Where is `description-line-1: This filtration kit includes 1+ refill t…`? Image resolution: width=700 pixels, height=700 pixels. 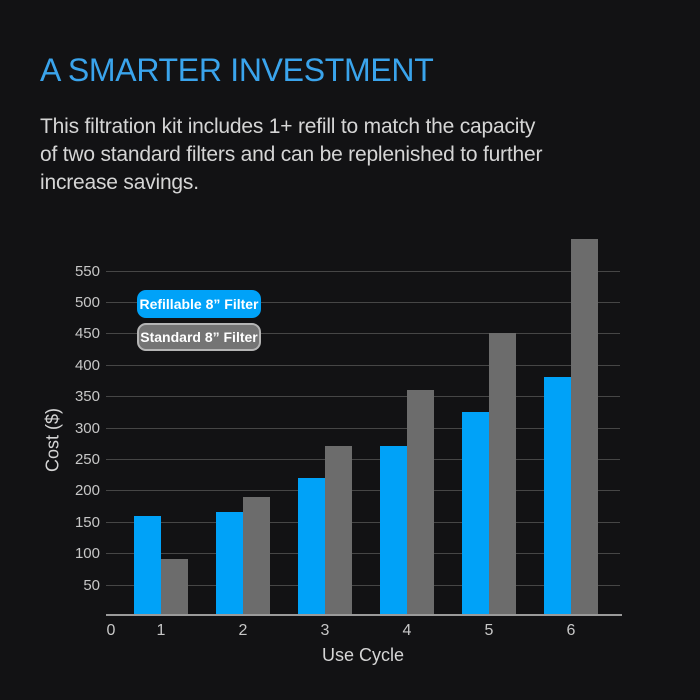
description-line-1: This filtration kit includes 1+ refill t… is located at coordinates (288, 126).